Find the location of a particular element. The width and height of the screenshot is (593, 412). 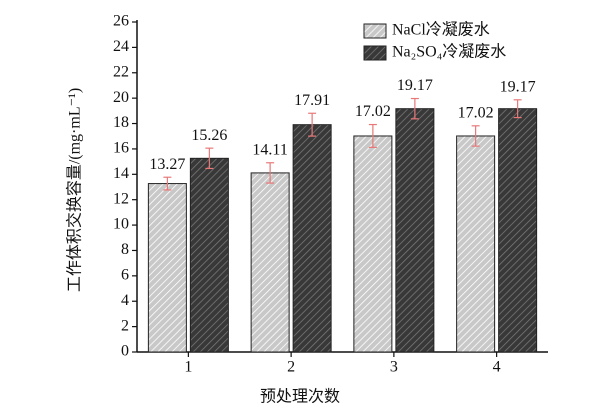

y-tick-label: 2 is located at coordinates (125, 325).